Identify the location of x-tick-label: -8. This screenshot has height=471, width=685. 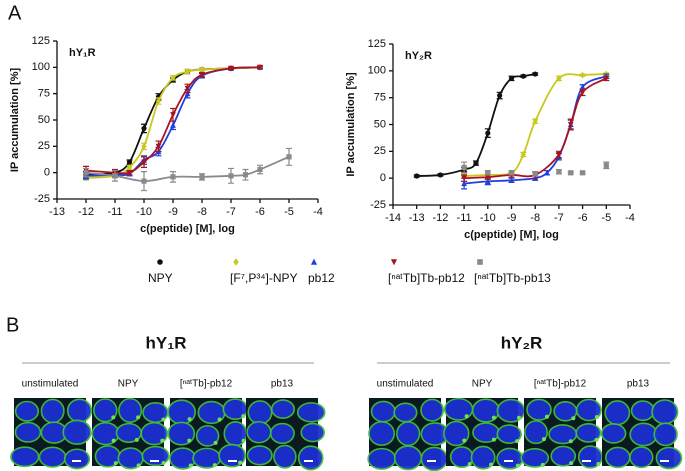
(202, 212).